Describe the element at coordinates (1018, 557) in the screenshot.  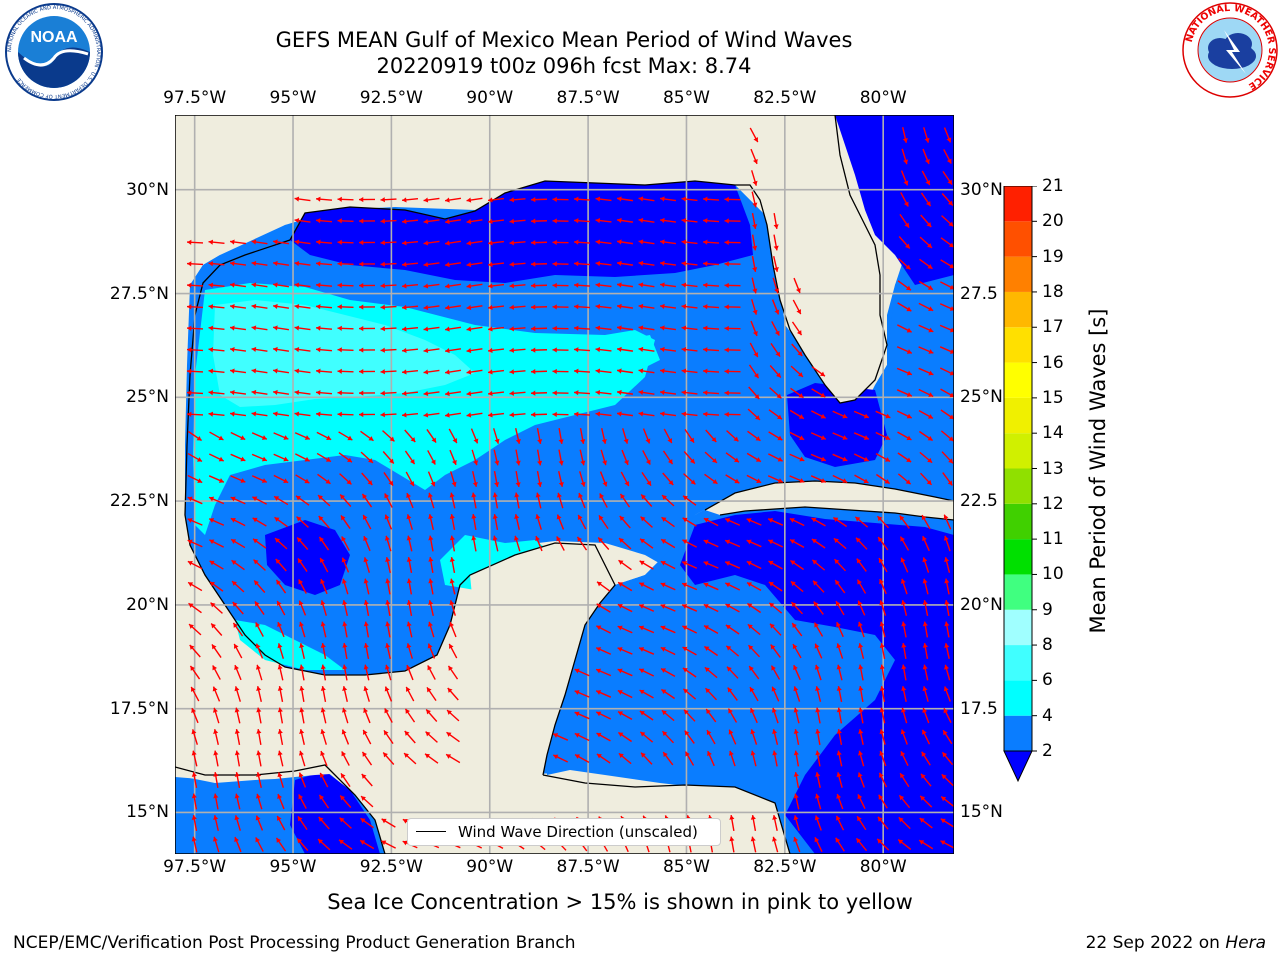
I see `colorbar-segment` at that location.